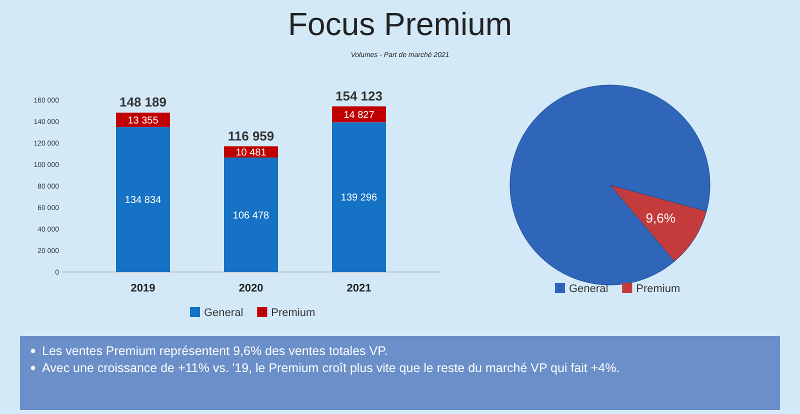 The height and width of the screenshot is (414, 800). I want to click on total-label: 116 959, so click(251, 136).